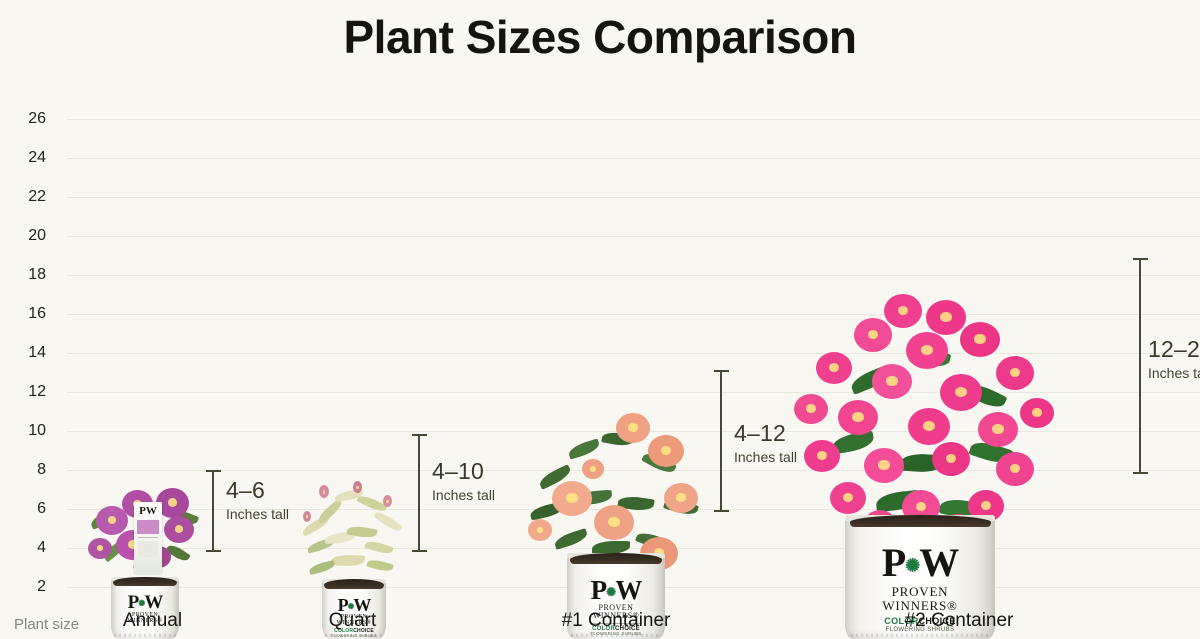 The width and height of the screenshot is (1200, 639). What do you see at coordinates (354, 531) in the screenshot?
I see `foliage-quart` at bounding box center [354, 531].